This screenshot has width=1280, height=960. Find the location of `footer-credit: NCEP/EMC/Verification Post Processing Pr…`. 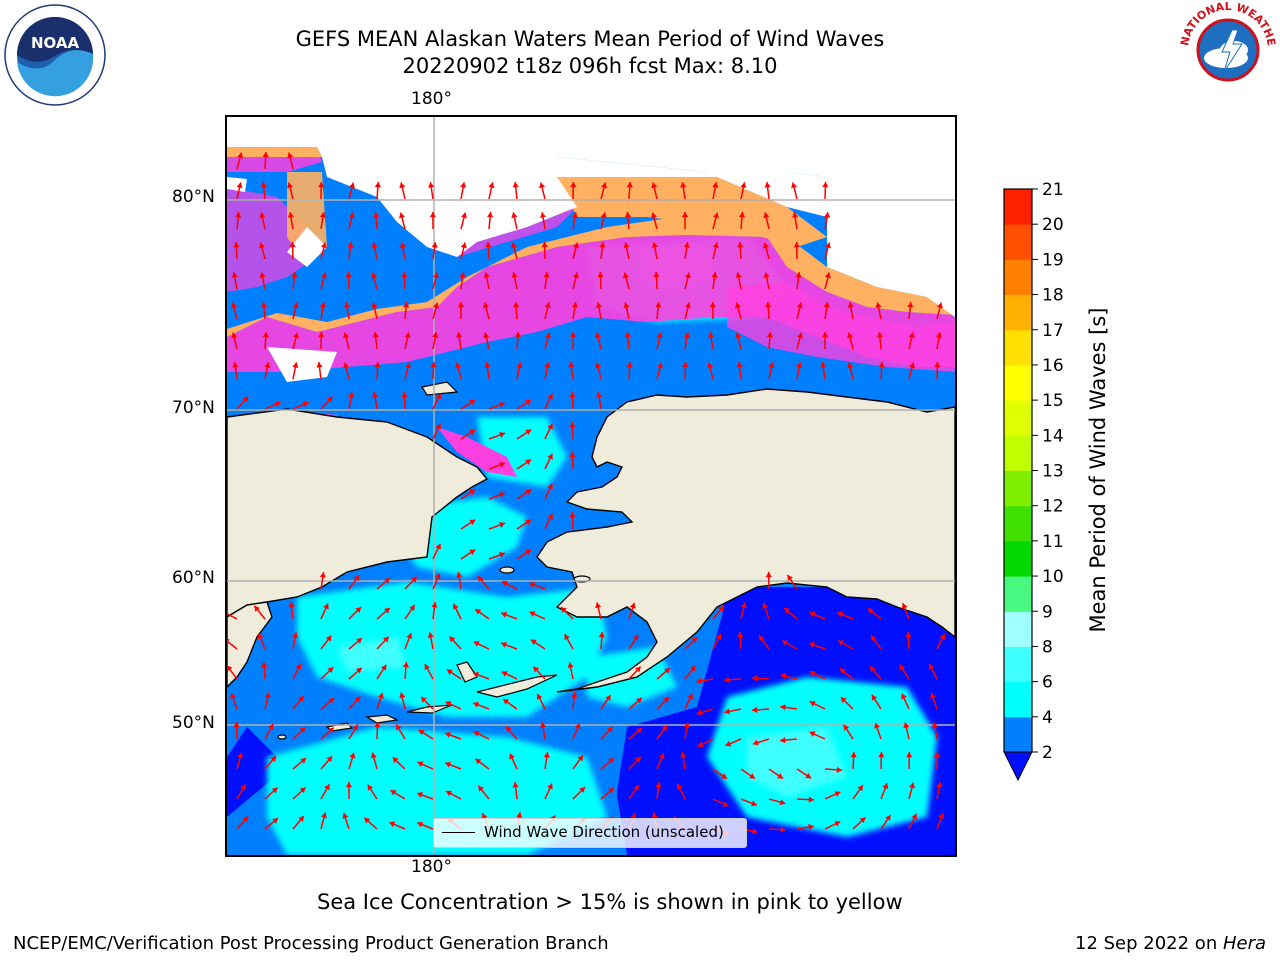

footer-credit: NCEP/EMC/Verification Post Processing Pr… is located at coordinates (311, 943).